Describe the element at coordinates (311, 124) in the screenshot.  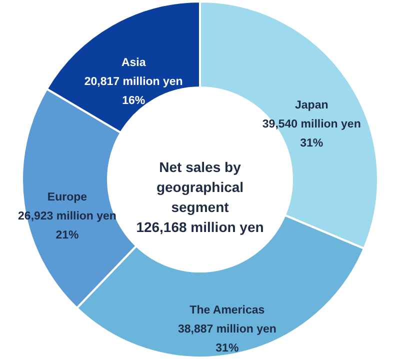
I see `data-label: 39,540 million yen` at that location.